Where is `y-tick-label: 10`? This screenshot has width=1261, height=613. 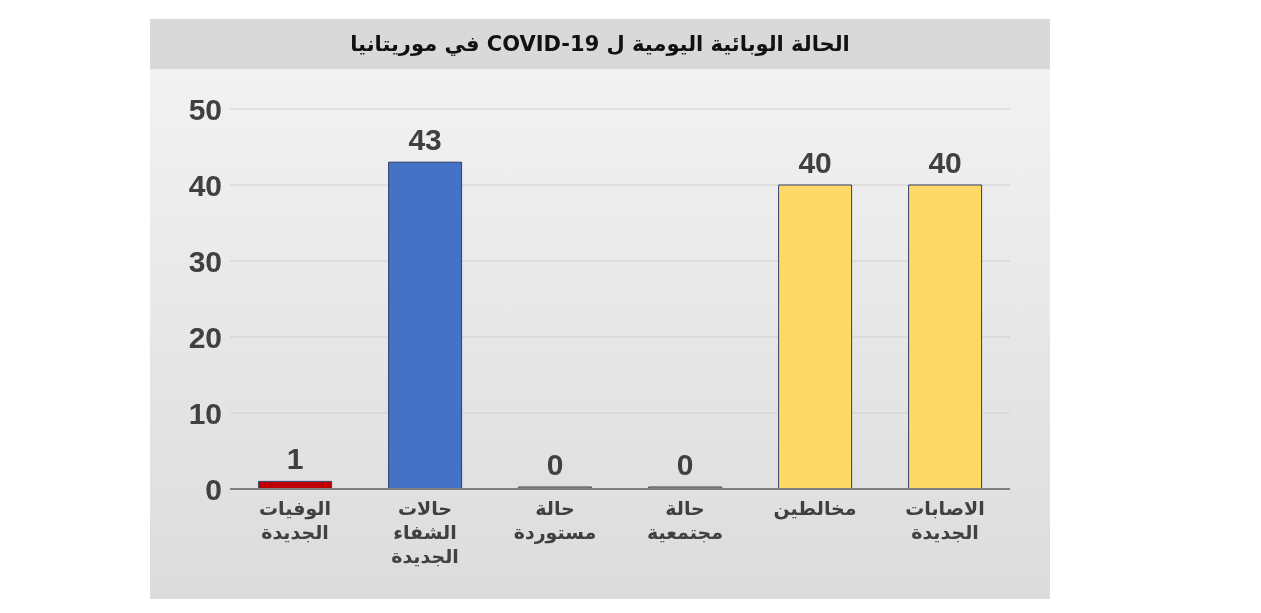 y-tick-label: 10 is located at coordinates (205, 413).